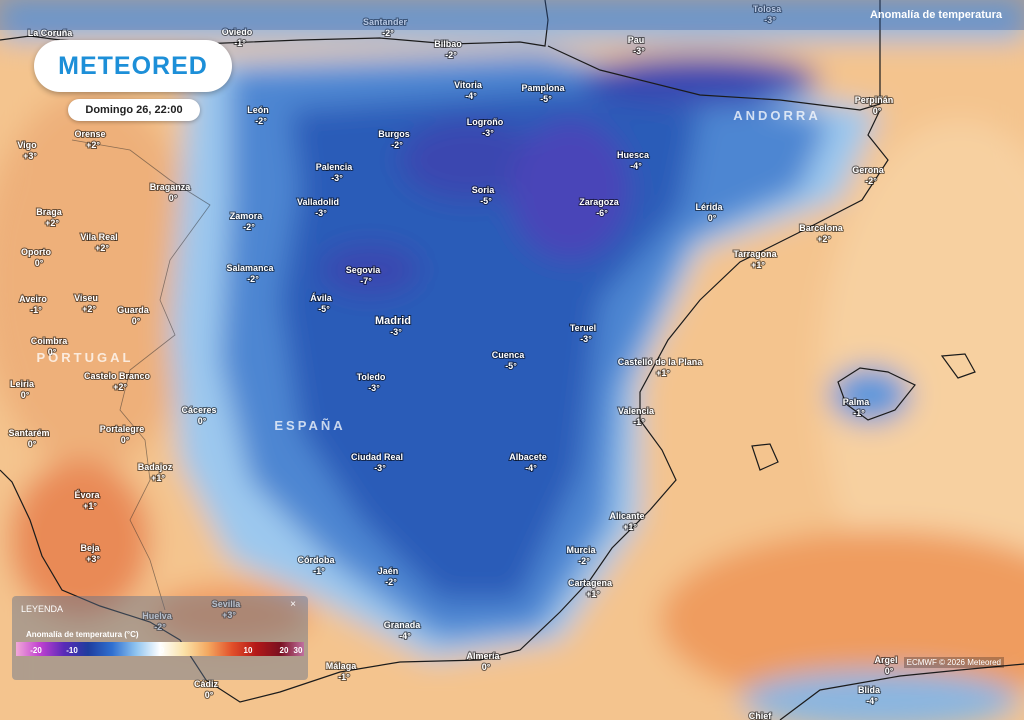 Image resolution: width=1024 pixels, height=720 pixels. What do you see at coordinates (298, 650) in the screenshot?
I see `scale-label: 30` at bounding box center [298, 650].